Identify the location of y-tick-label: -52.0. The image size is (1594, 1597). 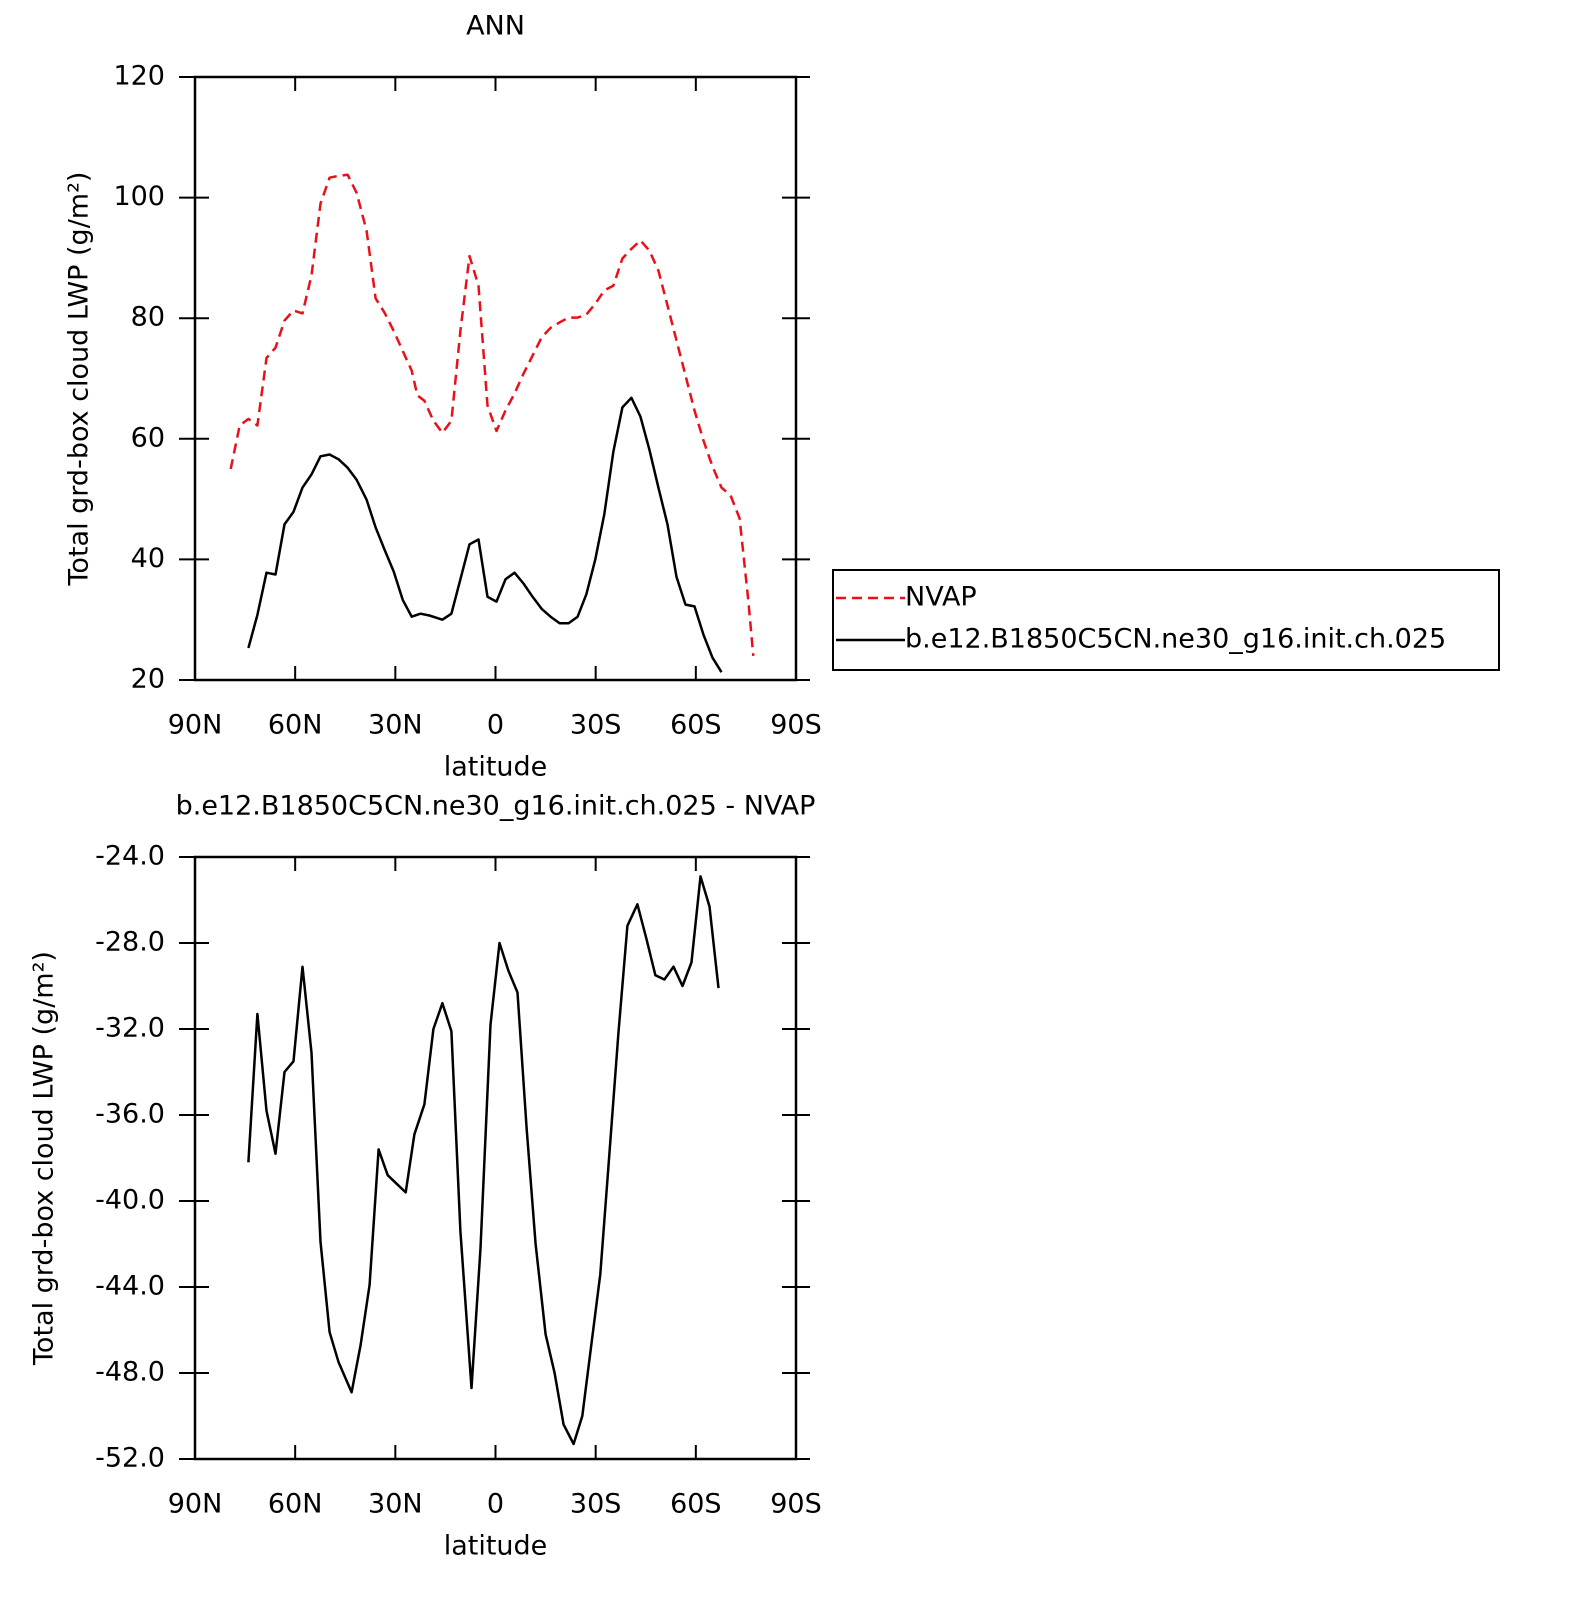
(130, 1458).